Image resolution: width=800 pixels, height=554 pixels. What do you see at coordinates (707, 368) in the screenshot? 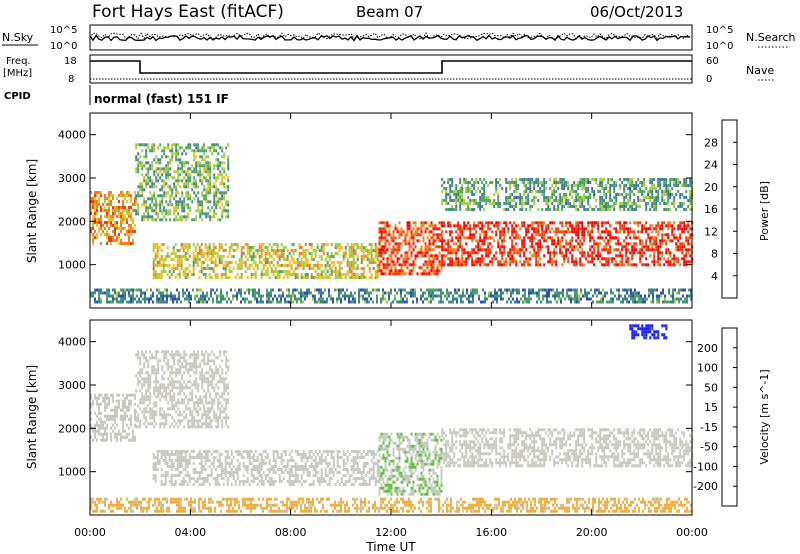
I see `colorbar-tick-label: 100` at bounding box center [707, 368].